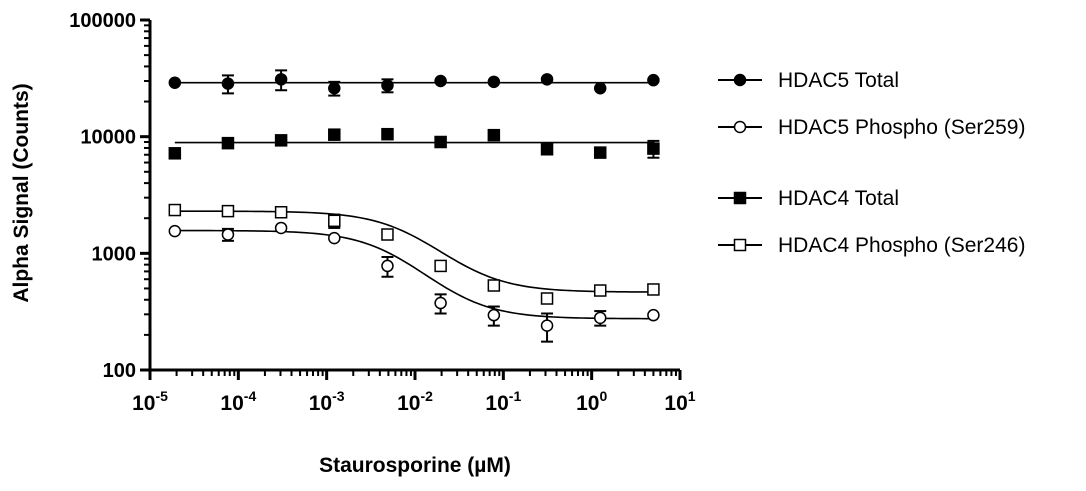  Describe the element at coordinates (238, 401) in the screenshot. I see `x-tick-label: 10⁻⁴` at that location.